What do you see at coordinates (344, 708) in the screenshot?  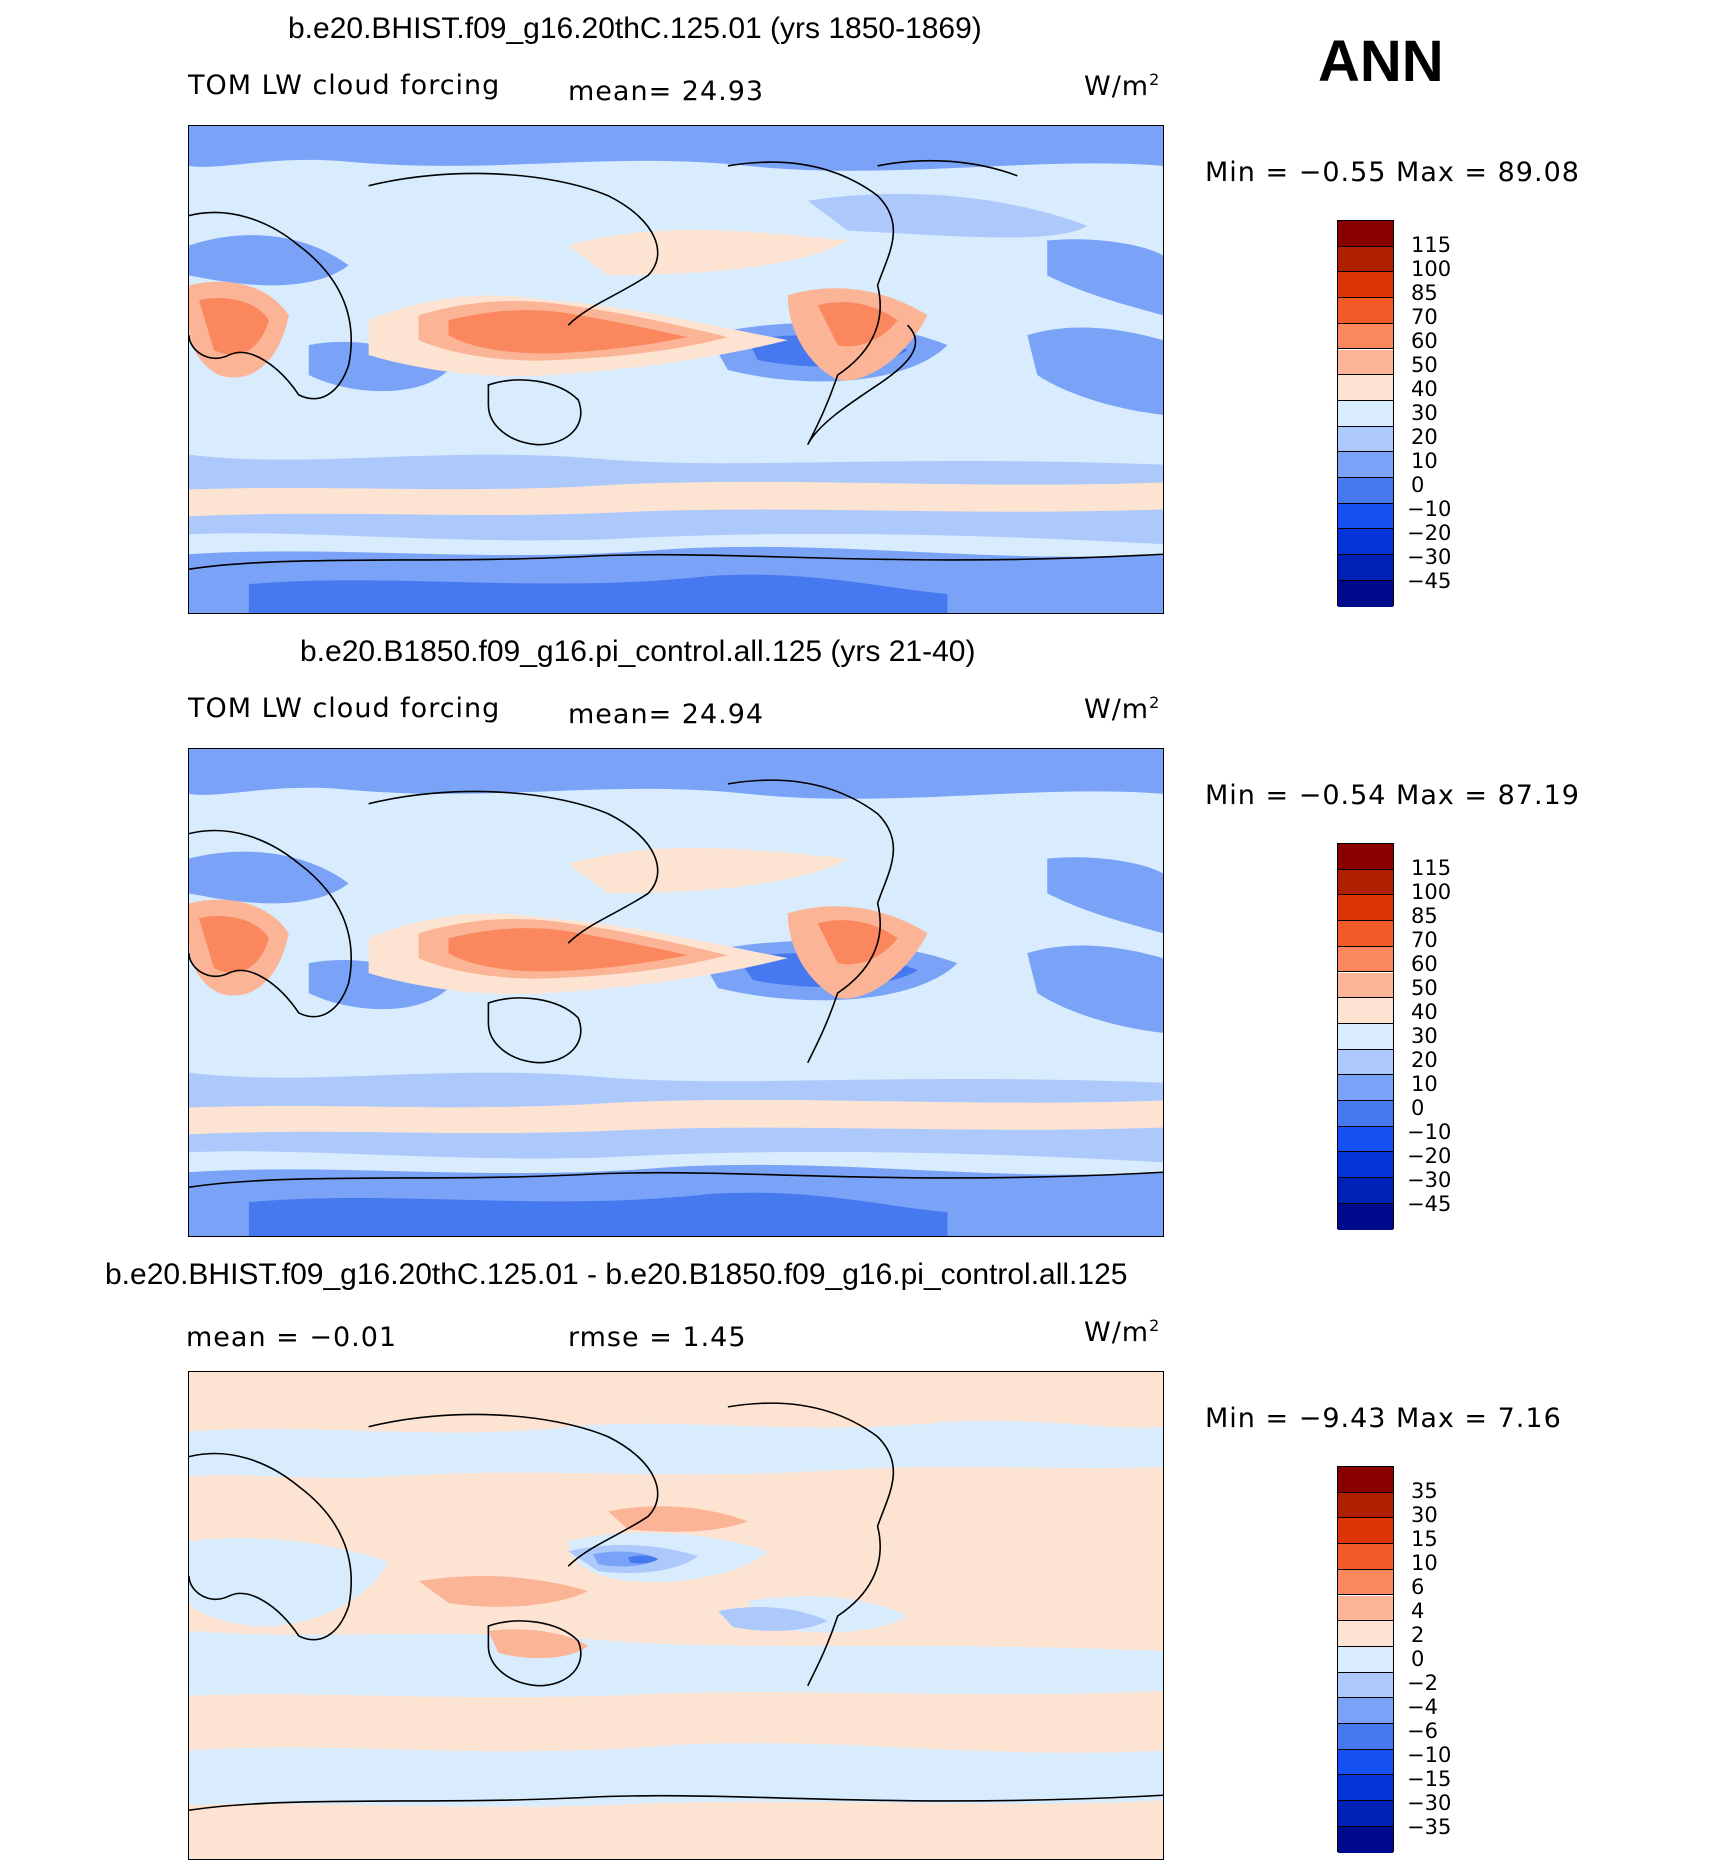 I see `panel2-variable-label: TOM LW cloud forcing` at bounding box center [344, 708].